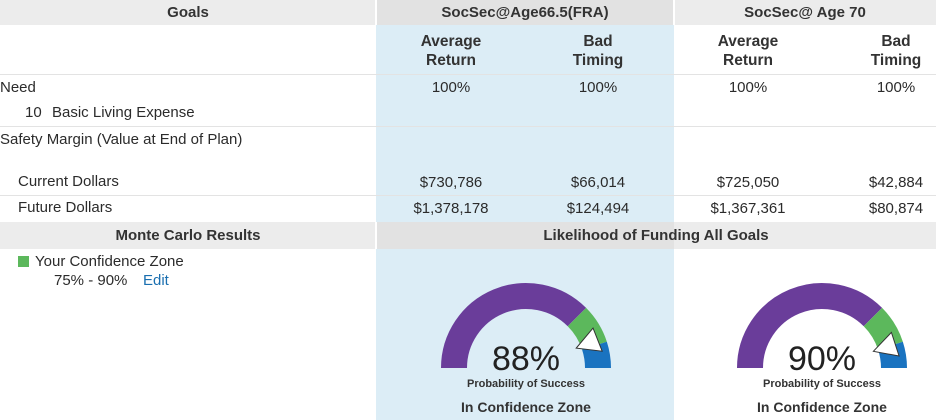  What do you see at coordinates (748, 51) in the screenshot?
I see `s2-average-return-header: Average Return` at bounding box center [748, 51].